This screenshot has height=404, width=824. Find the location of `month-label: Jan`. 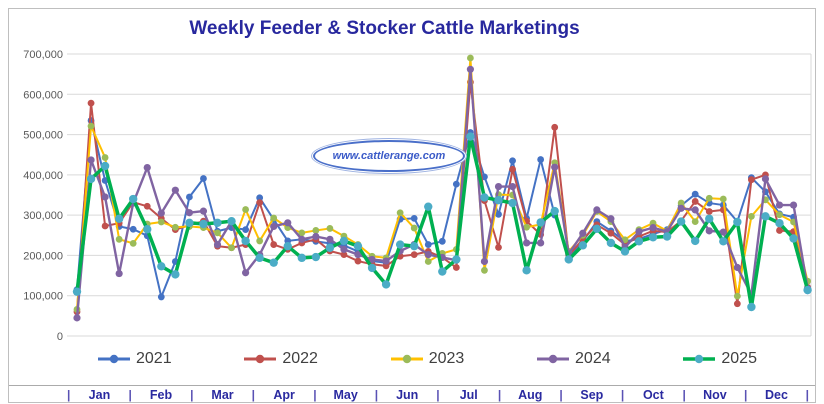

month-label: Jan is located at coordinates (99, 395).